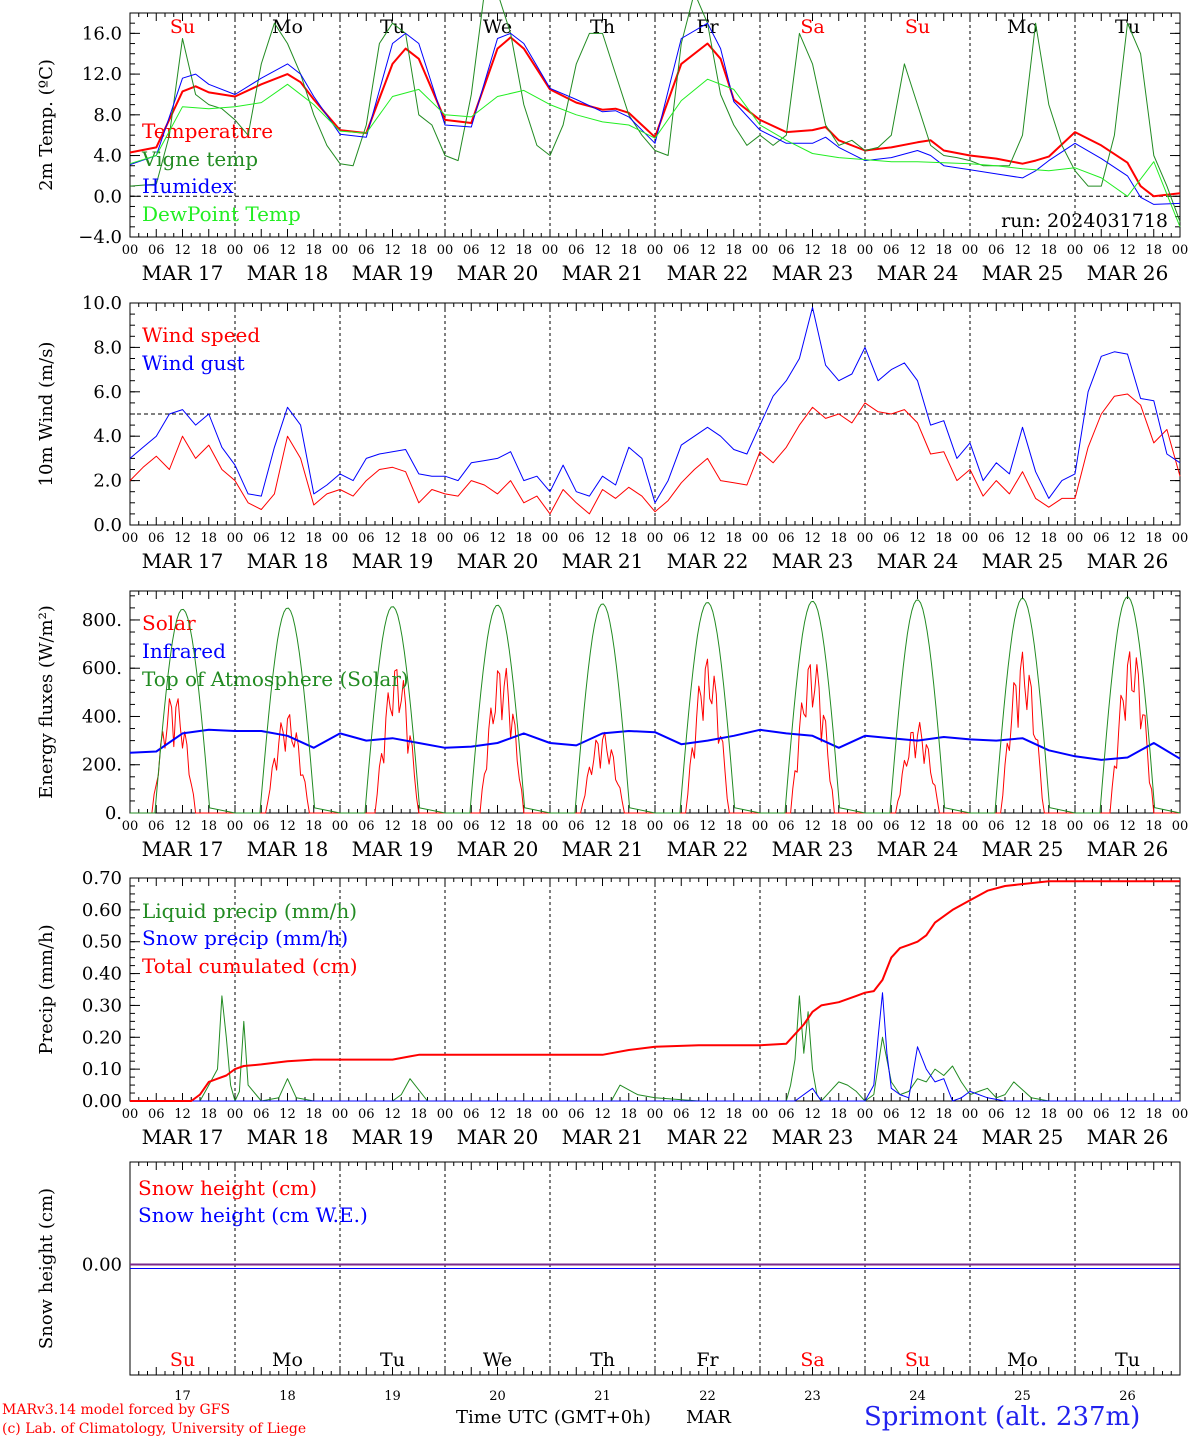 The height and width of the screenshot is (1440, 1194). What do you see at coordinates (46, 702) in the screenshot?
I see `y-axis-title: Energy fluxes (W/m²)` at bounding box center [46, 702].